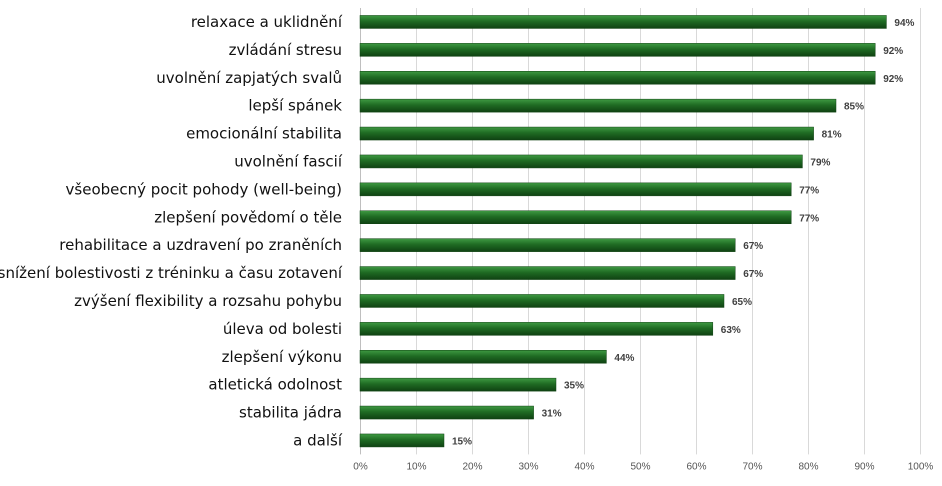 This screenshot has width=942, height=486. I want to click on category-label: zlepšení povědomí o těle, so click(248, 217).